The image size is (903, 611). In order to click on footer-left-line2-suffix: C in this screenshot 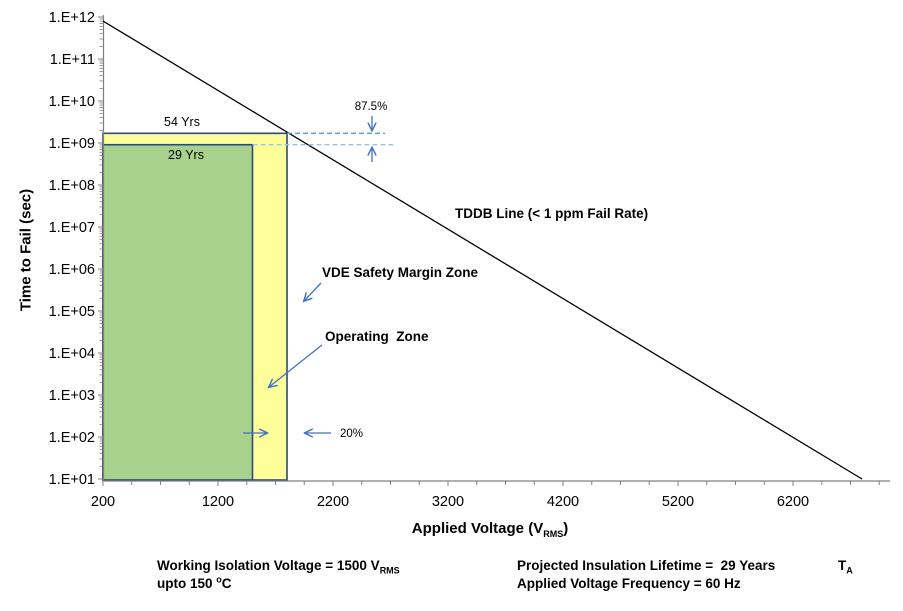, I will do `click(226, 583)`.